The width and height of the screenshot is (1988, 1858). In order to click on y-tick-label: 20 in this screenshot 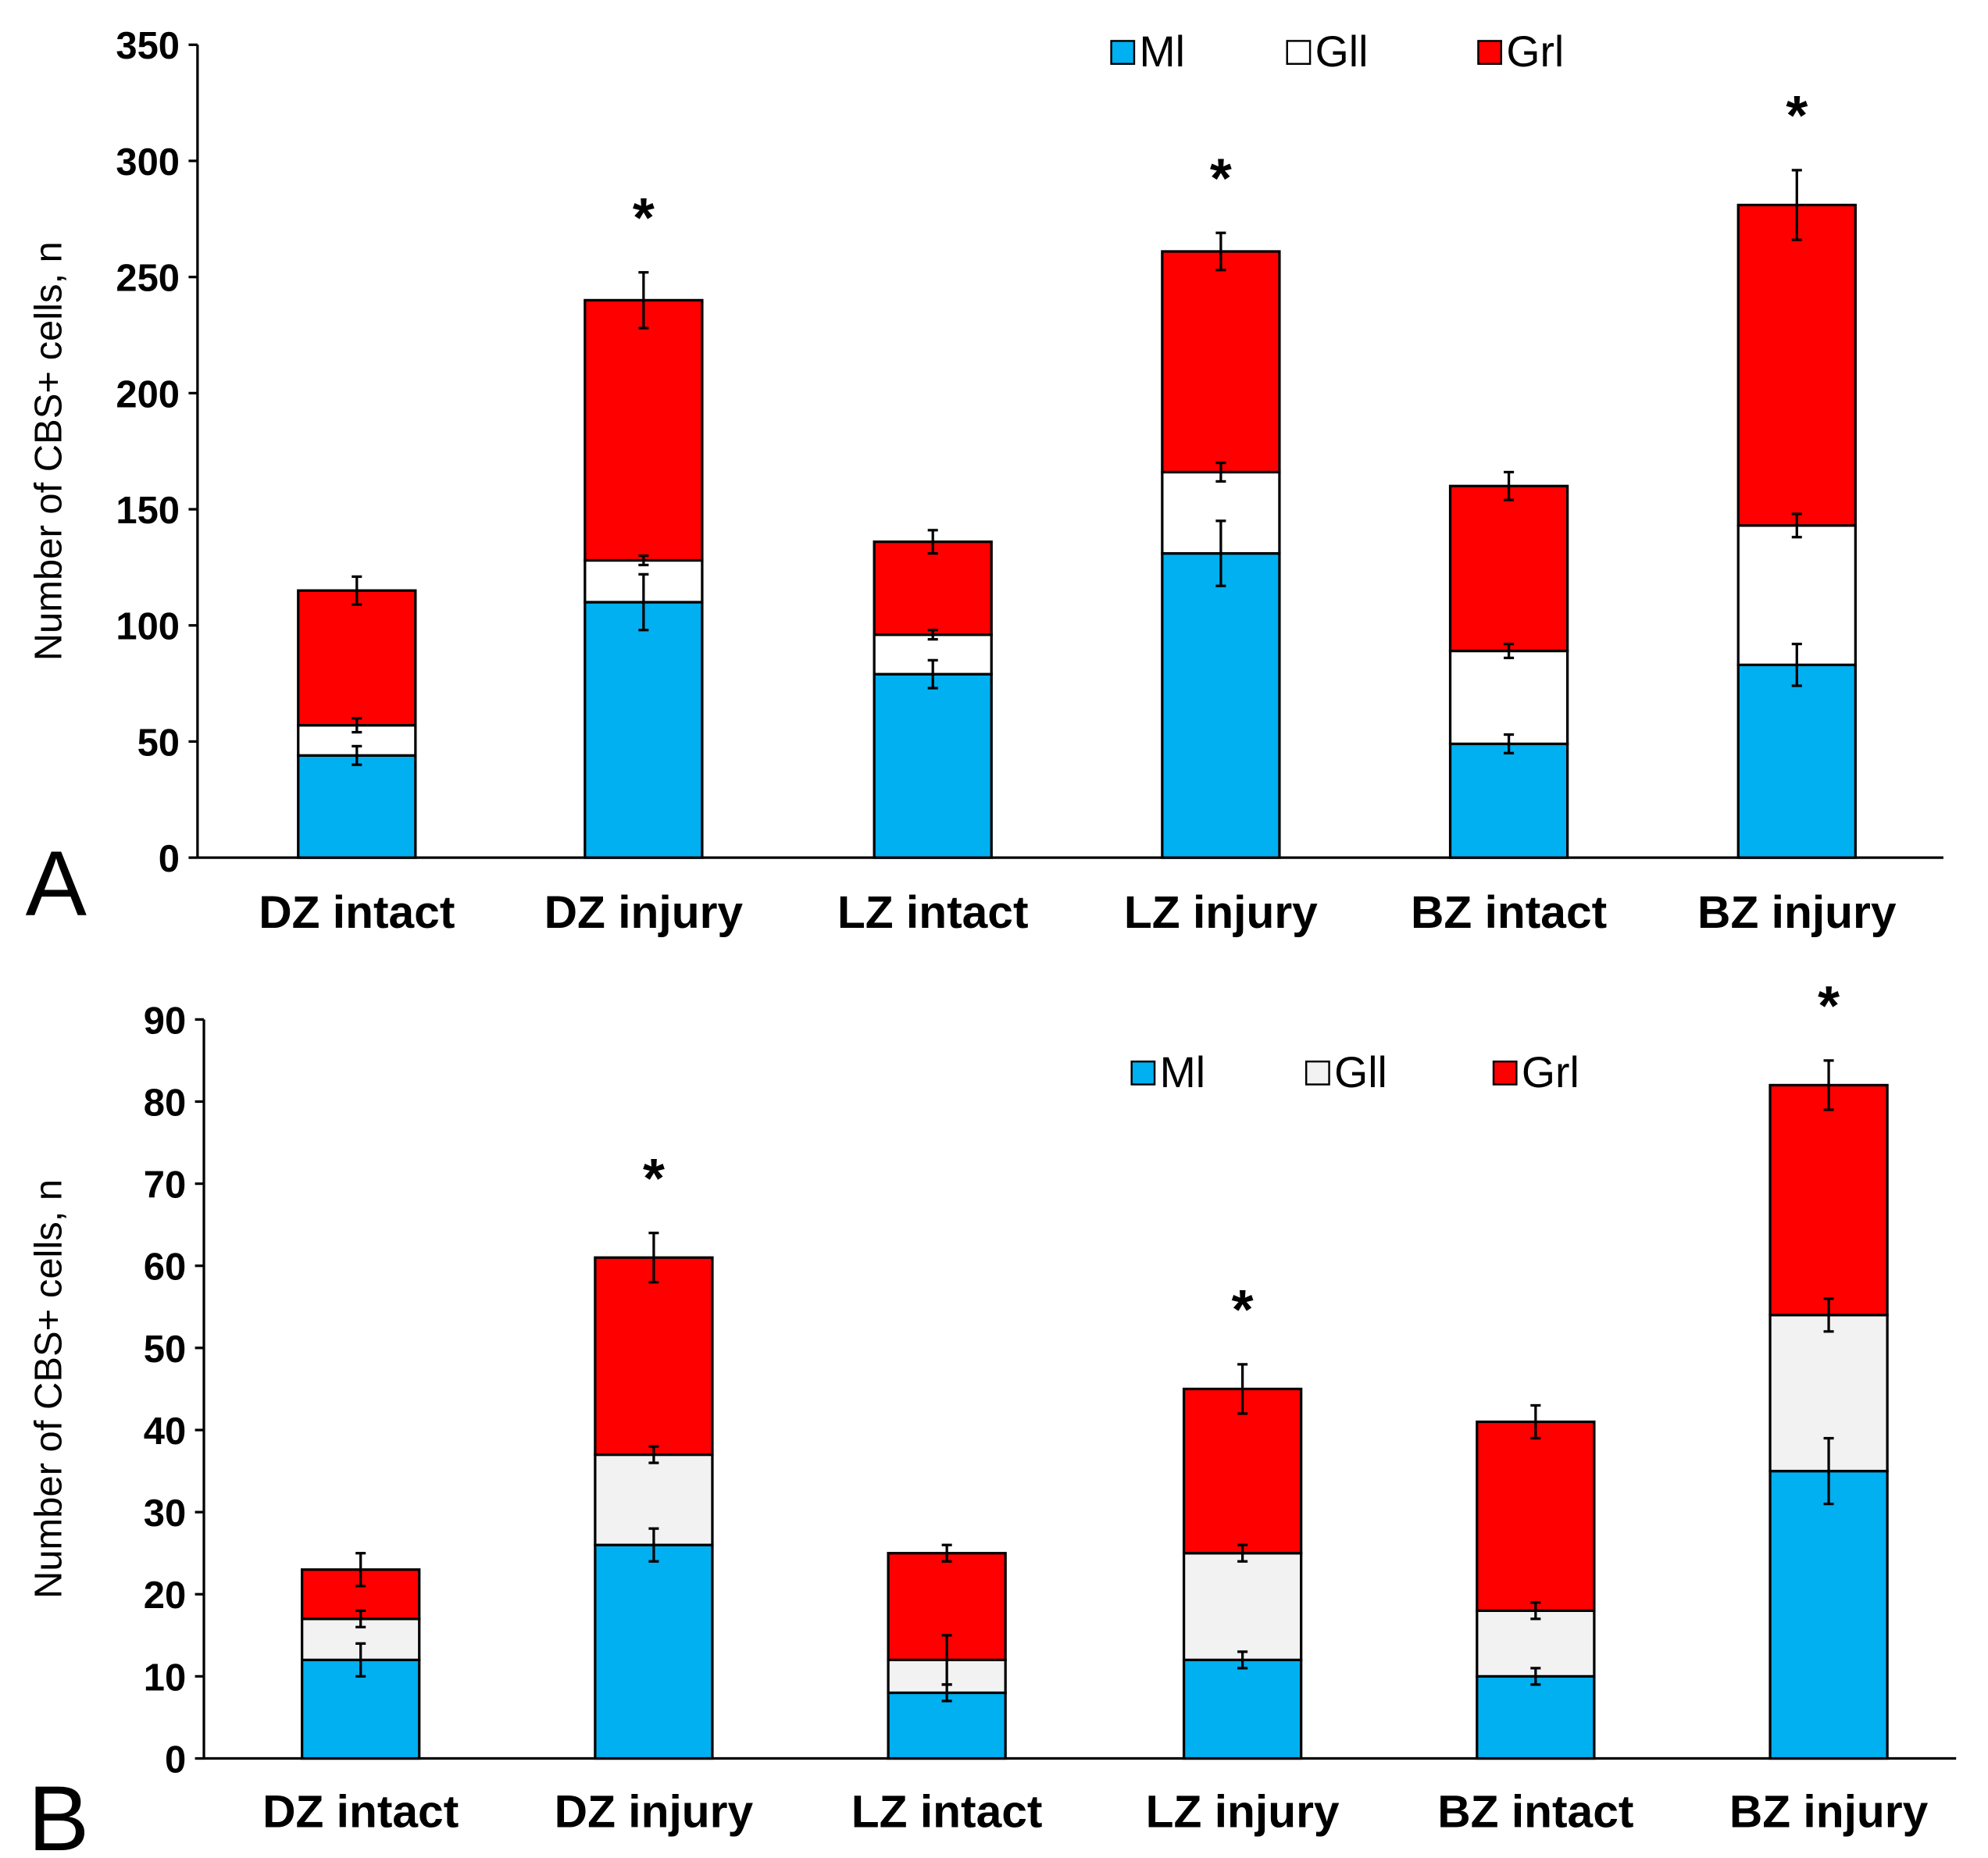, I will do `click(165, 1595)`.